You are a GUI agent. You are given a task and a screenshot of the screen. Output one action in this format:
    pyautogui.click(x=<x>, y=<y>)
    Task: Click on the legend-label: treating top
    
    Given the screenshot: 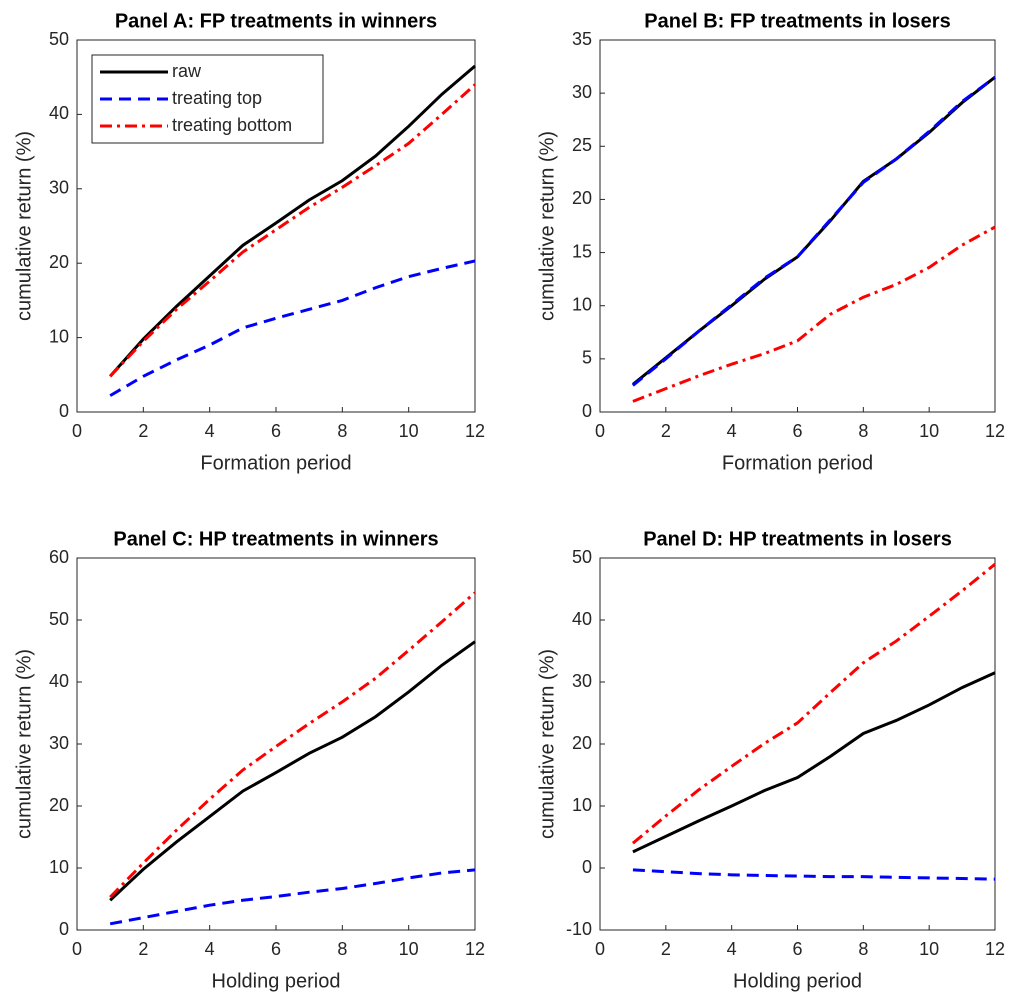 What is the action you would take?
    pyautogui.click(x=217, y=98)
    